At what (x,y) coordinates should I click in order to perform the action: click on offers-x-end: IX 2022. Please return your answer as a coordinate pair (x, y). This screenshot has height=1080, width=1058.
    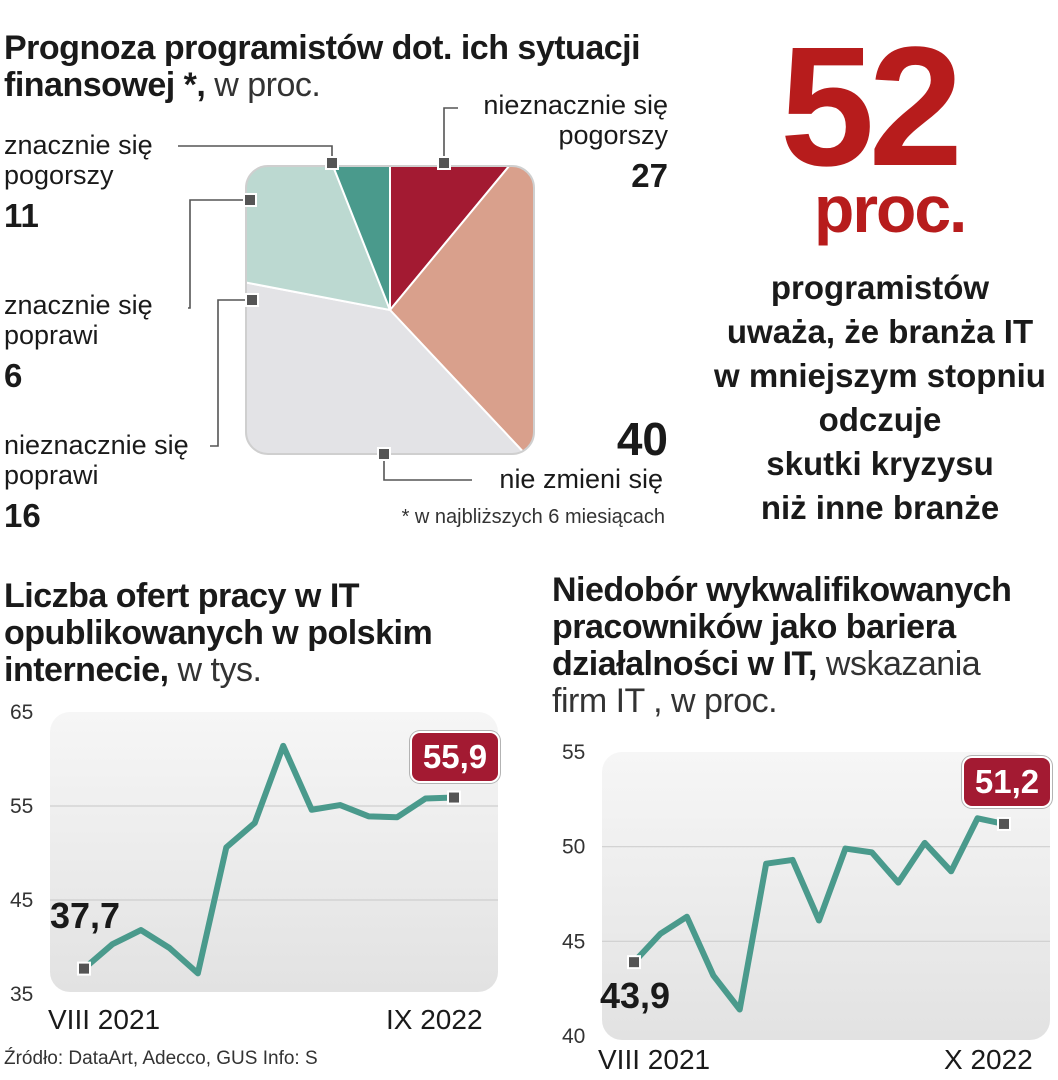
    Looking at the image, I should click on (434, 1019).